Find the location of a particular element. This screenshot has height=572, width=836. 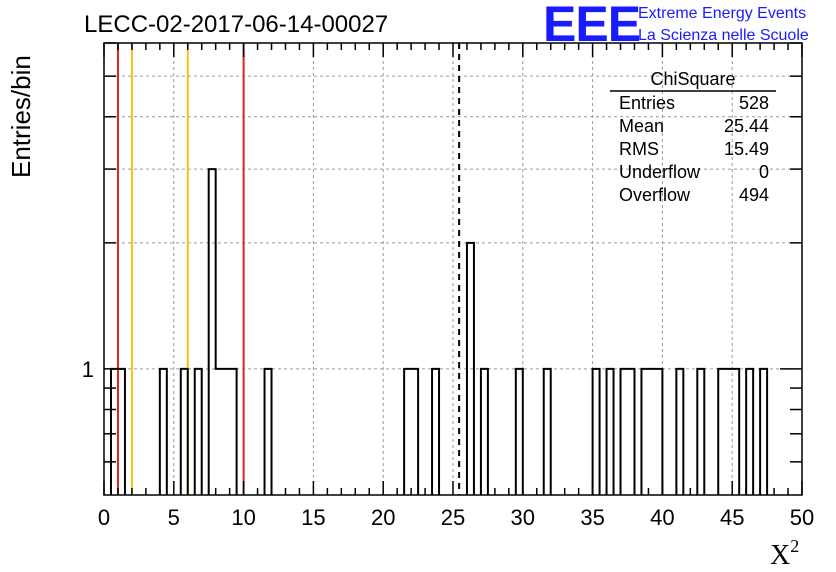

stats-value: 25.44 is located at coordinates (746, 126).